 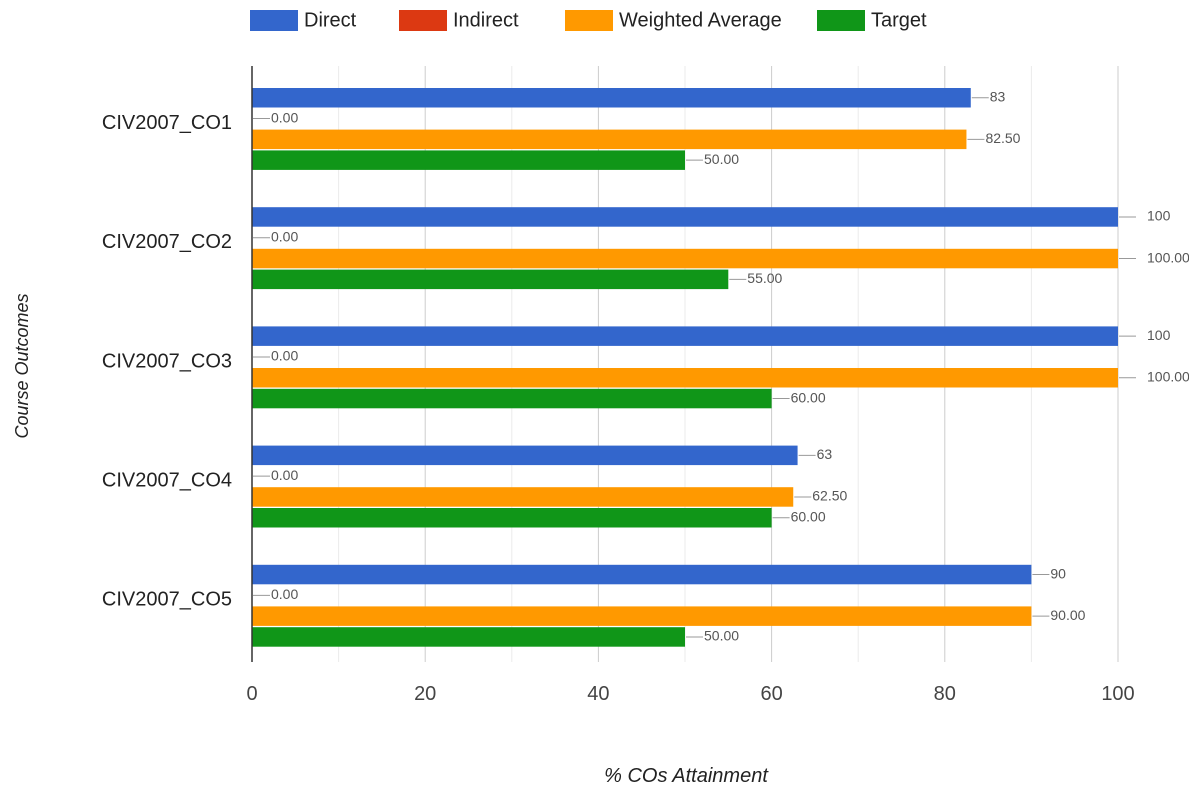 What do you see at coordinates (274, 20) in the screenshot?
I see `legend-swatch-direct` at bounding box center [274, 20].